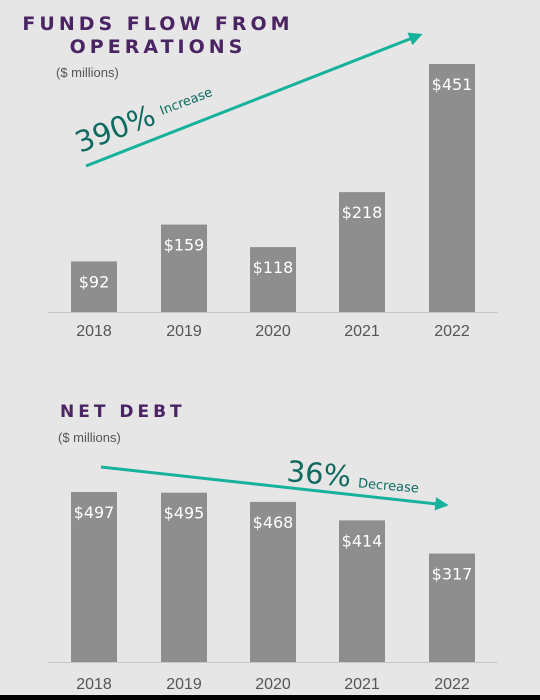 Image resolution: width=540 pixels, height=700 pixels. Describe the element at coordinates (94, 281) in the screenshot. I see `chart1-value-label-2018: $92` at that location.